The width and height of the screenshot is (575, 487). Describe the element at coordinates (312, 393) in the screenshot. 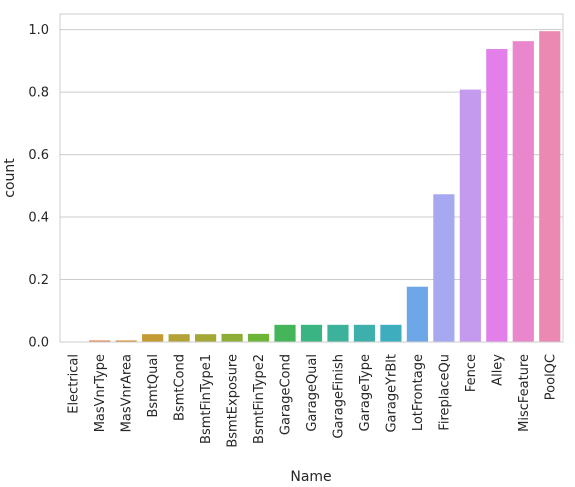

I see `x-tick-label: GarageQual` at that location.